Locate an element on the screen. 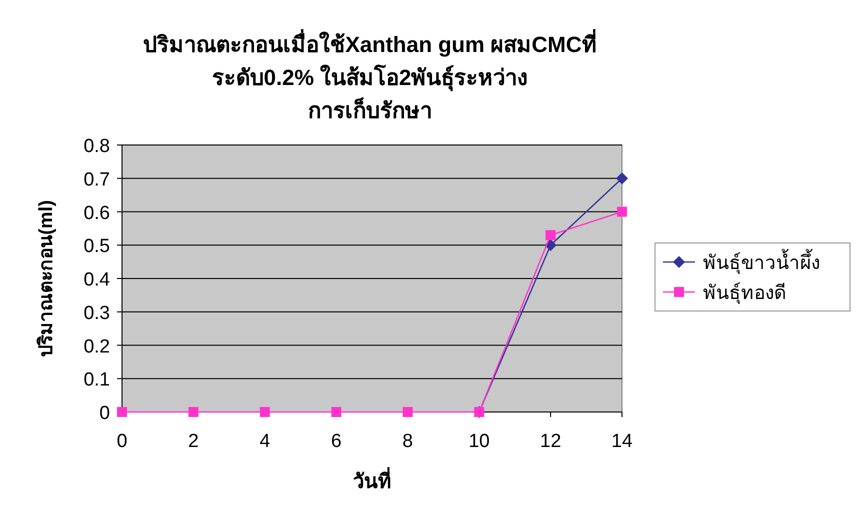 Image resolution: width=856 pixels, height=520 pixels. y-tick-label: 0 is located at coordinates (104, 413).